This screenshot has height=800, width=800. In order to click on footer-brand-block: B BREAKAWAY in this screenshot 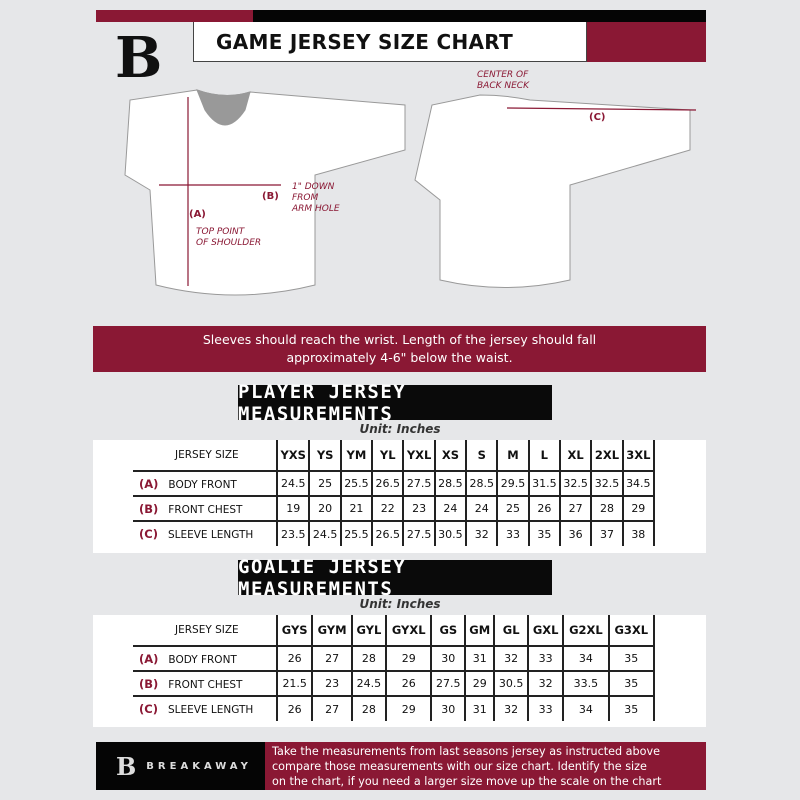, I will do `click(180, 766)`.